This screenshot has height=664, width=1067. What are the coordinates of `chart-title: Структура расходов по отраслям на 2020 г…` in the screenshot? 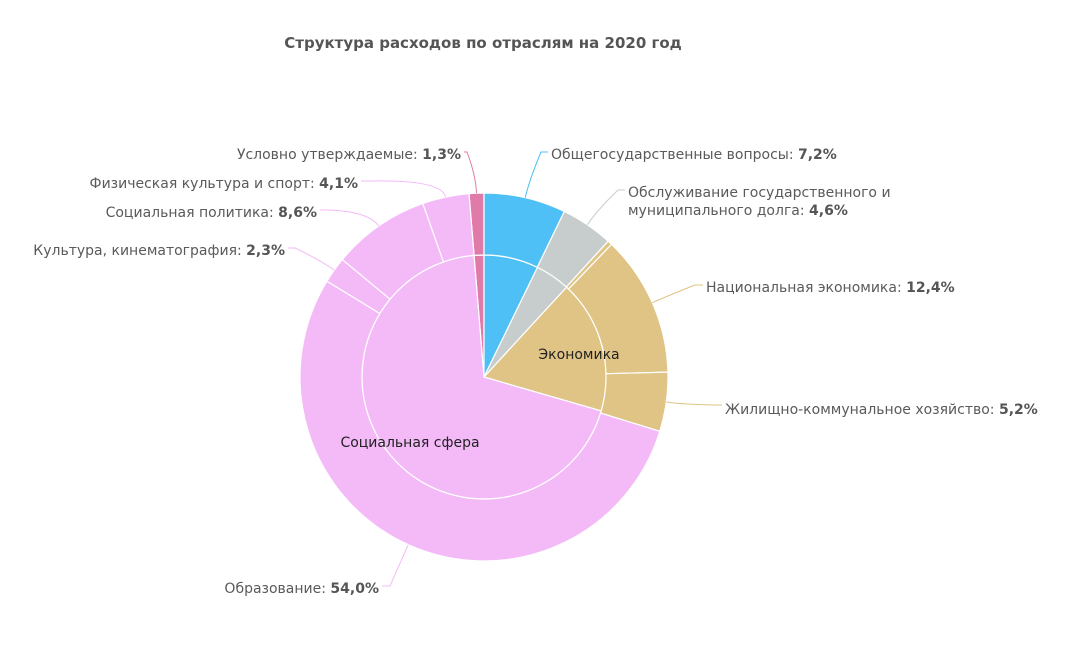 It's located at (483, 43).